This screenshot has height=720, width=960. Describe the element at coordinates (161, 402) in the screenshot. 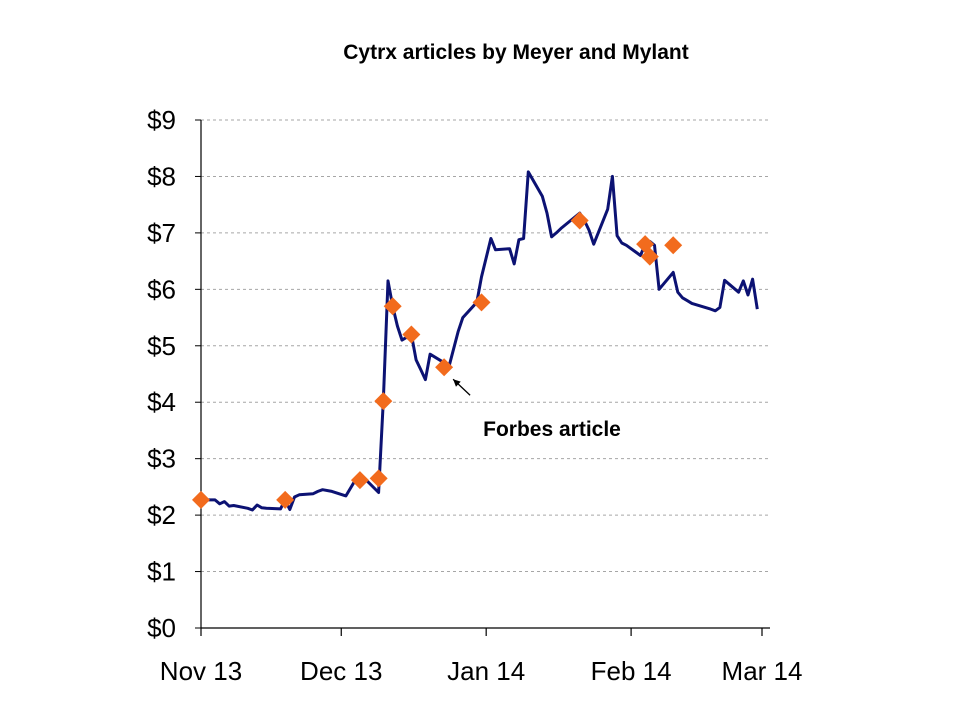

I see `y-tick-label: $4` at that location.